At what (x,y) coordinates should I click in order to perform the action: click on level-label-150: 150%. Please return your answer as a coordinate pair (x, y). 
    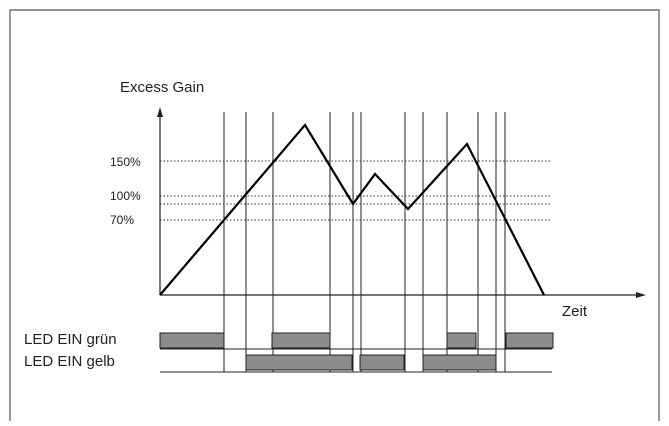
    Looking at the image, I should click on (125, 162).